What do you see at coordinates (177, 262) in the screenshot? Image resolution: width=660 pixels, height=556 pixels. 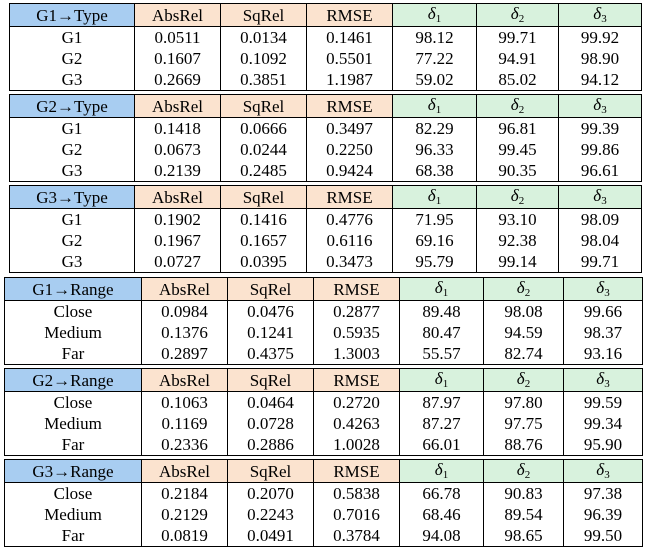 I see `value-cell: 0.0727` at bounding box center [177, 262].